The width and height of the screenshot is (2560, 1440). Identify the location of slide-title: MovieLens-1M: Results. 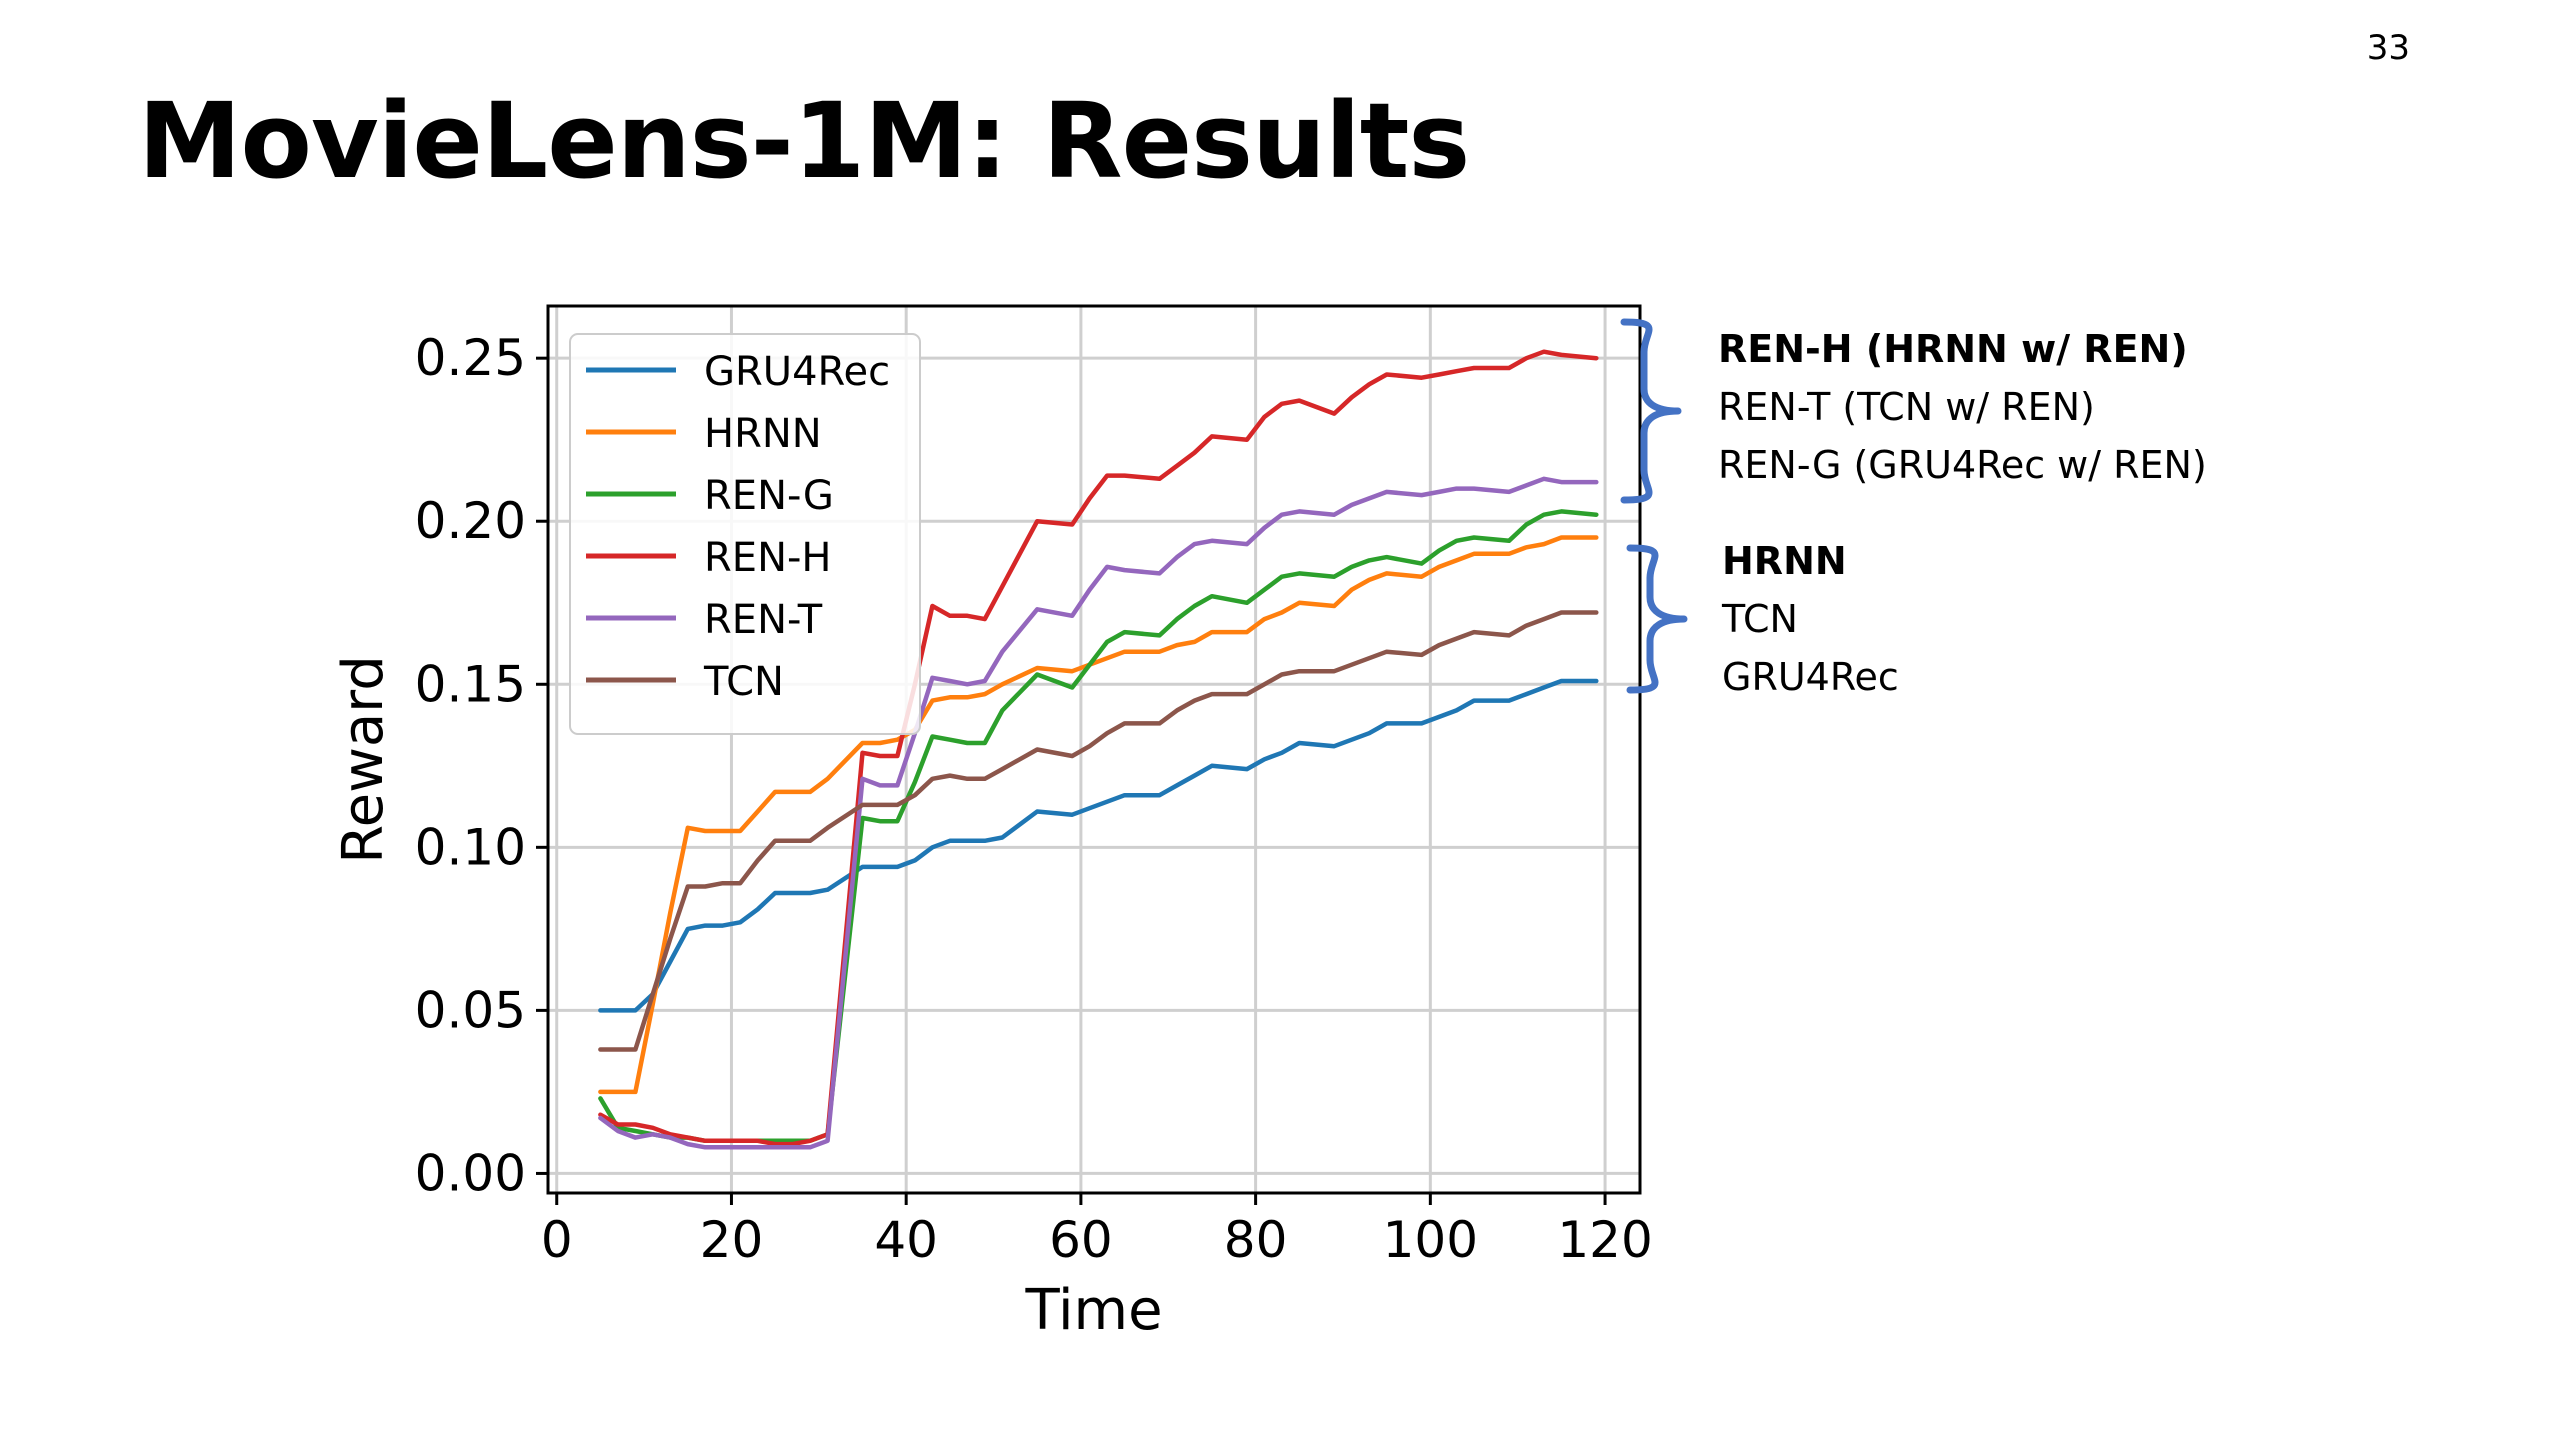
(804, 141).